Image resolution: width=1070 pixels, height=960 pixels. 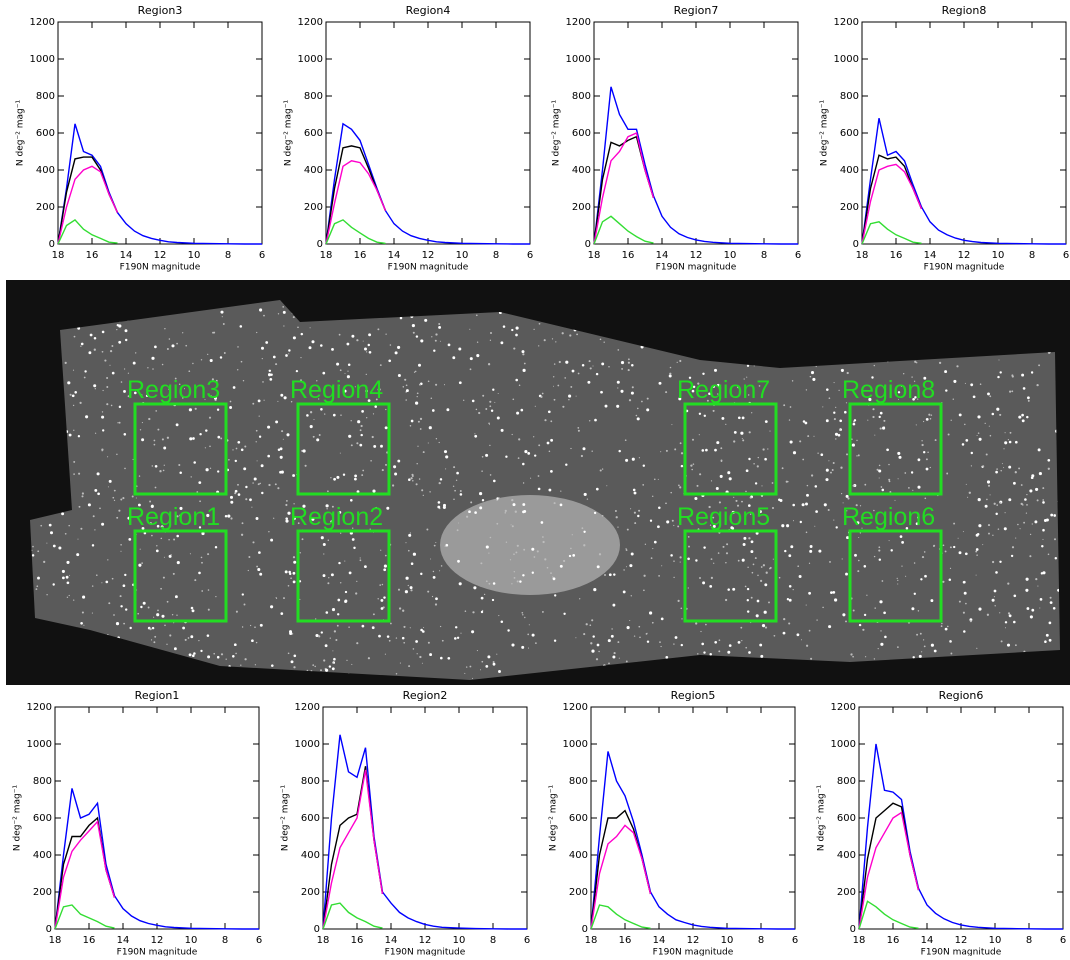 I want to click on y-tick-label: 600, so click(x=313, y=133).